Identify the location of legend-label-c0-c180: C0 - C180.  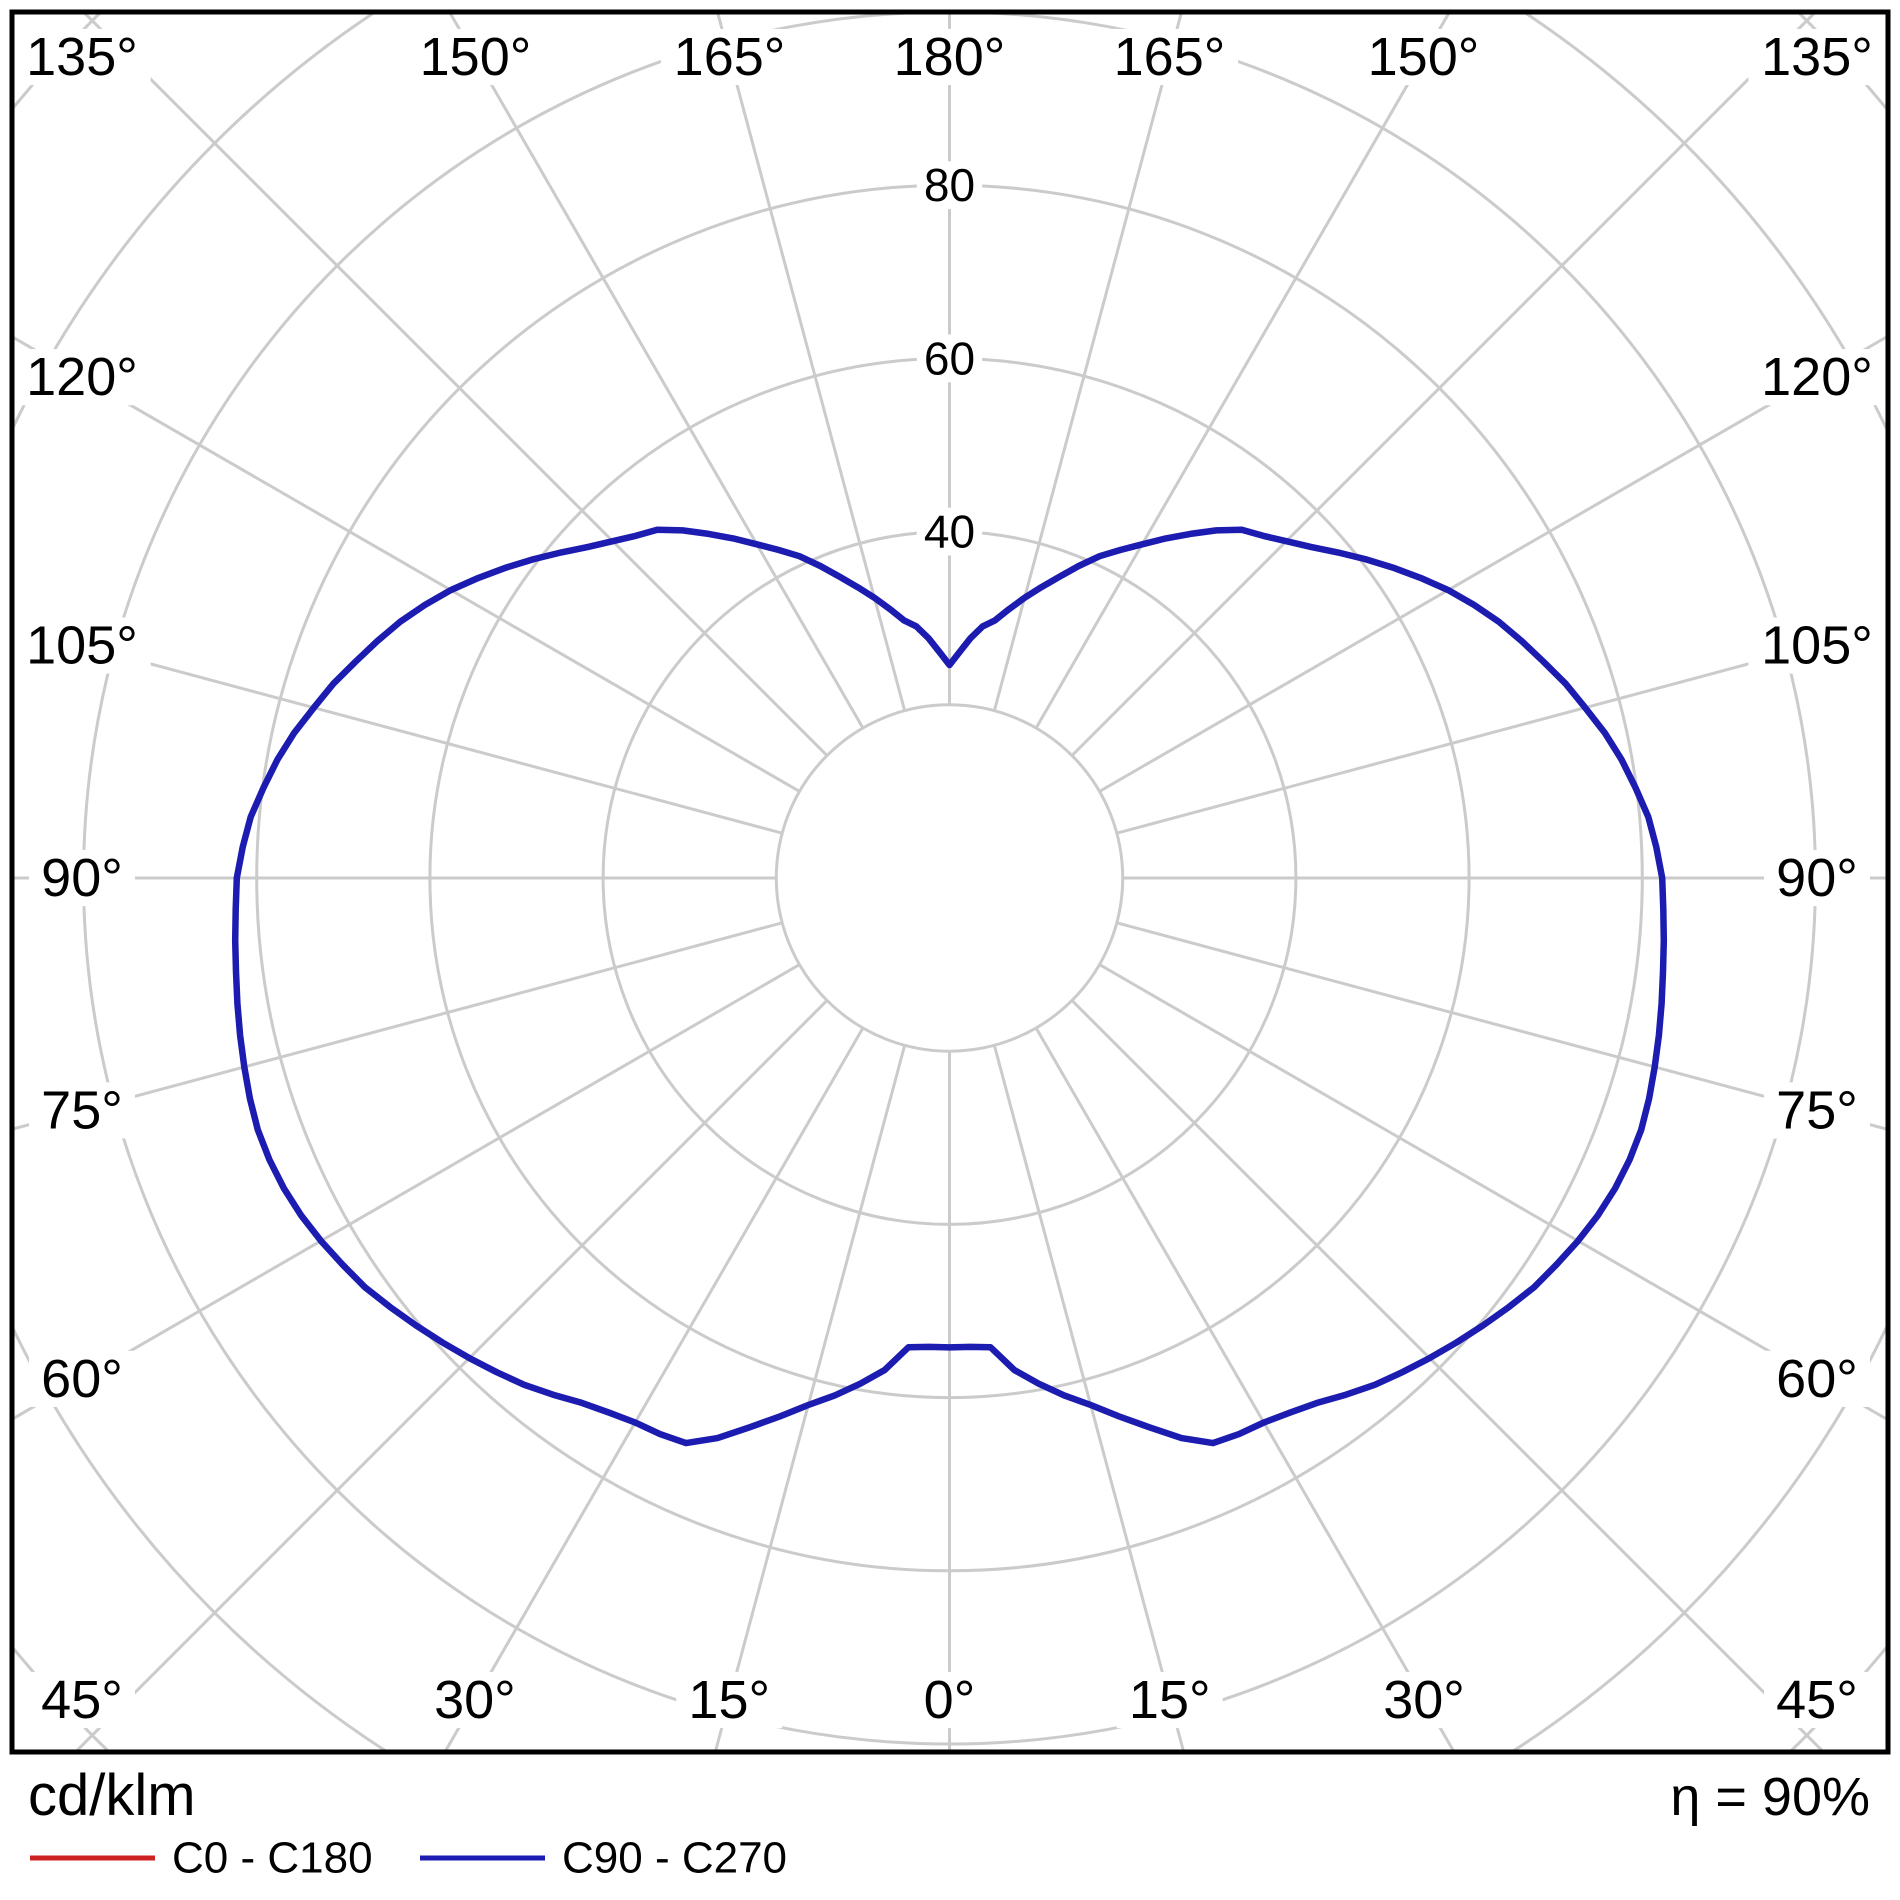
(272, 1858).